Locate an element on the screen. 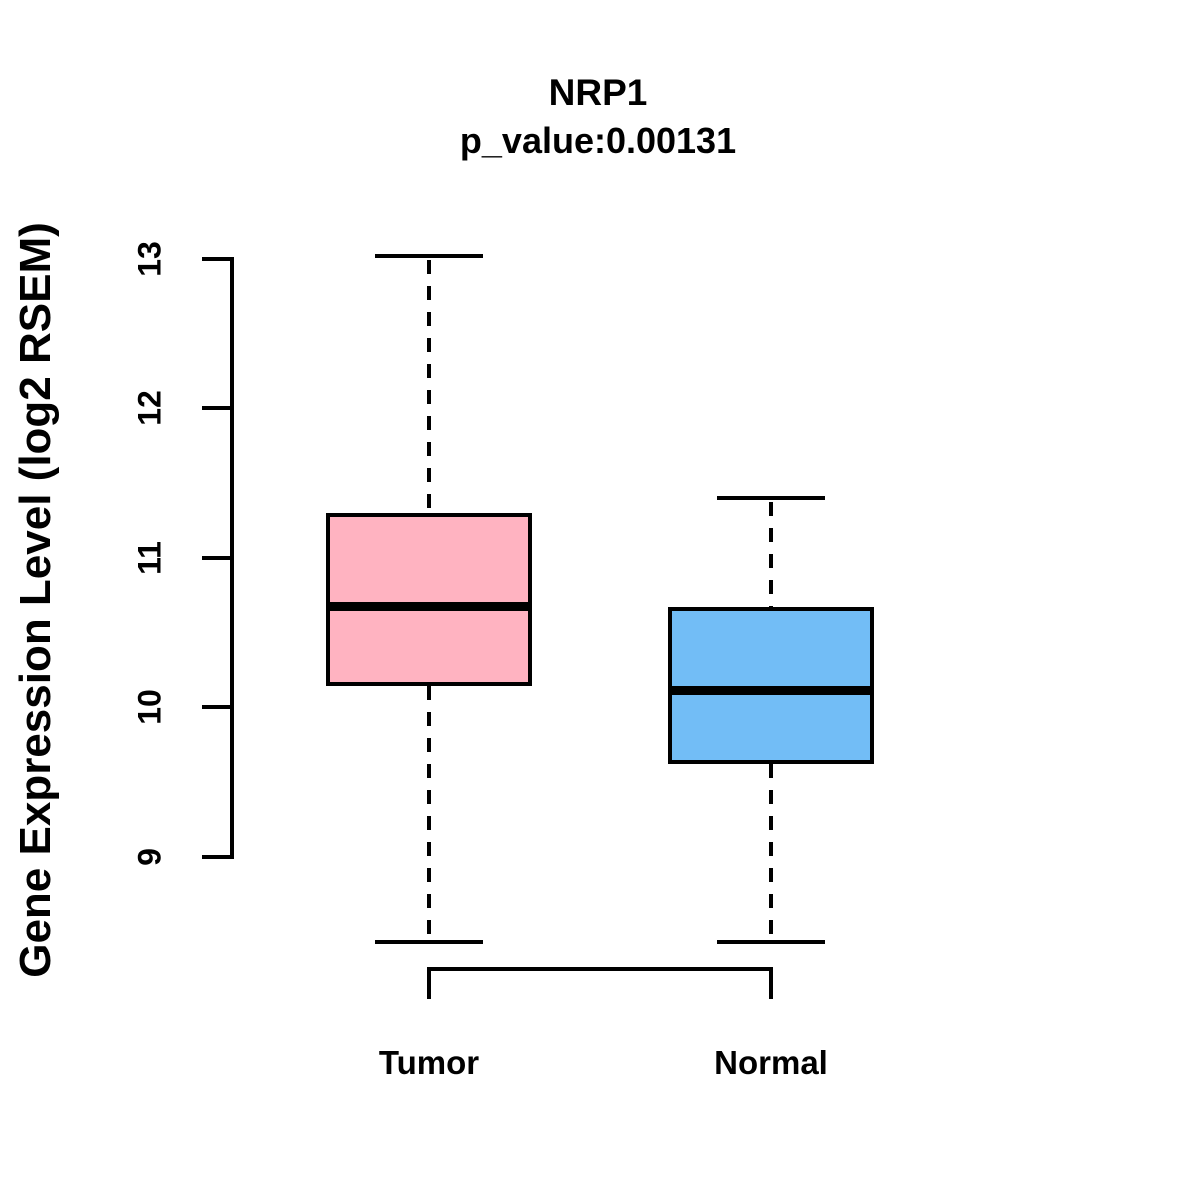  y-axis-line is located at coordinates (232, 557).